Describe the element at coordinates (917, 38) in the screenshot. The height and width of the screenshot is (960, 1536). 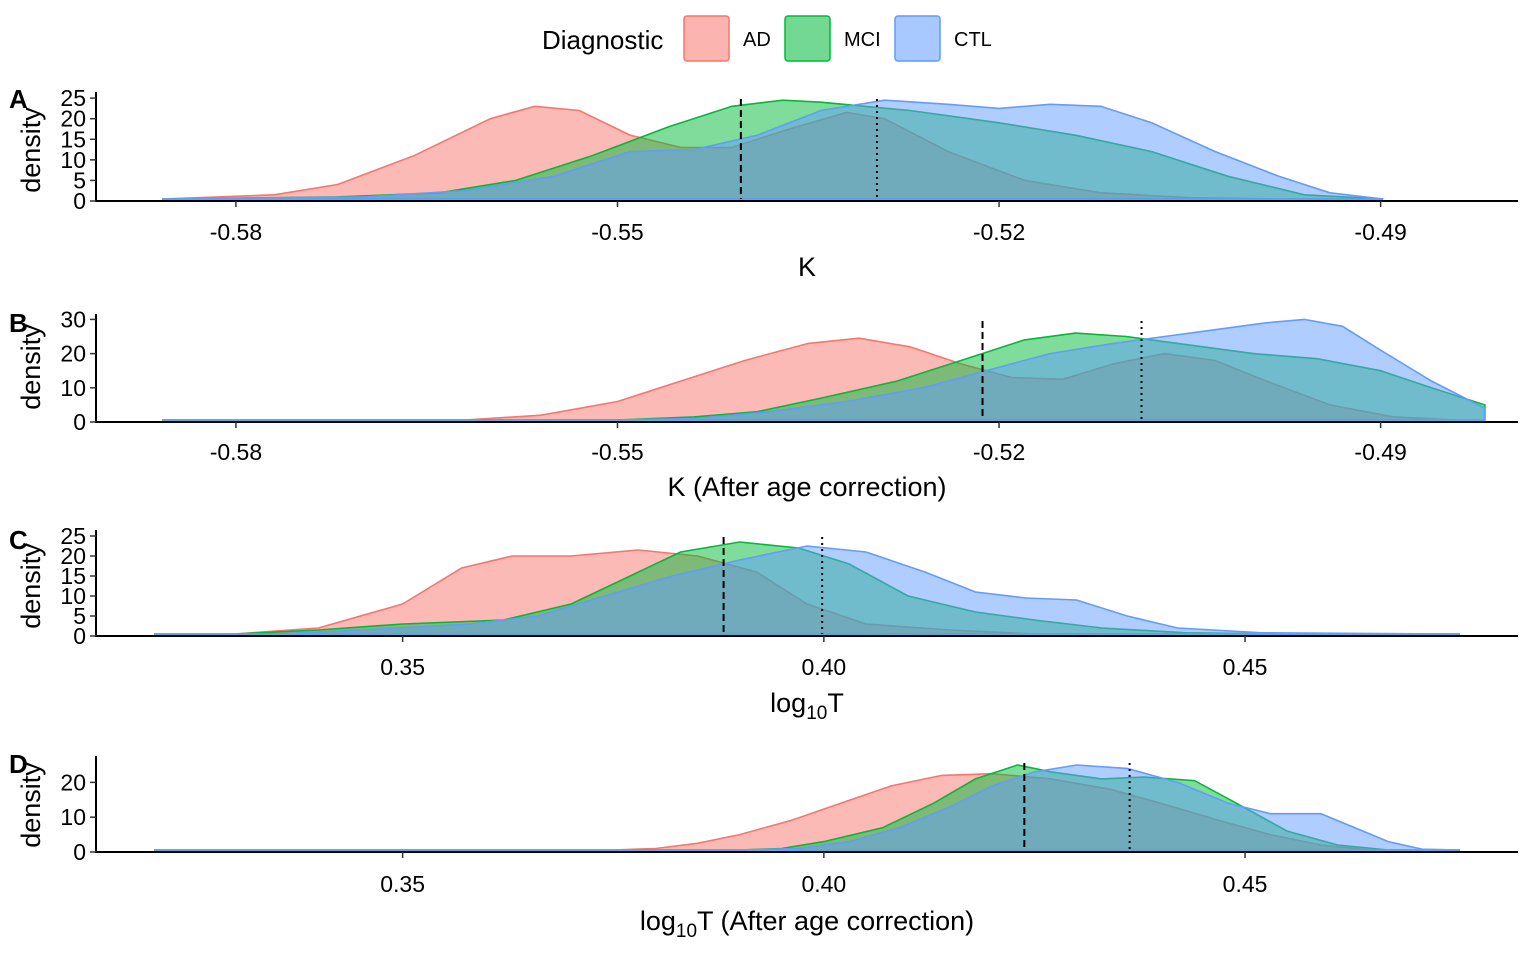
I see `legend-key-ctl` at that location.